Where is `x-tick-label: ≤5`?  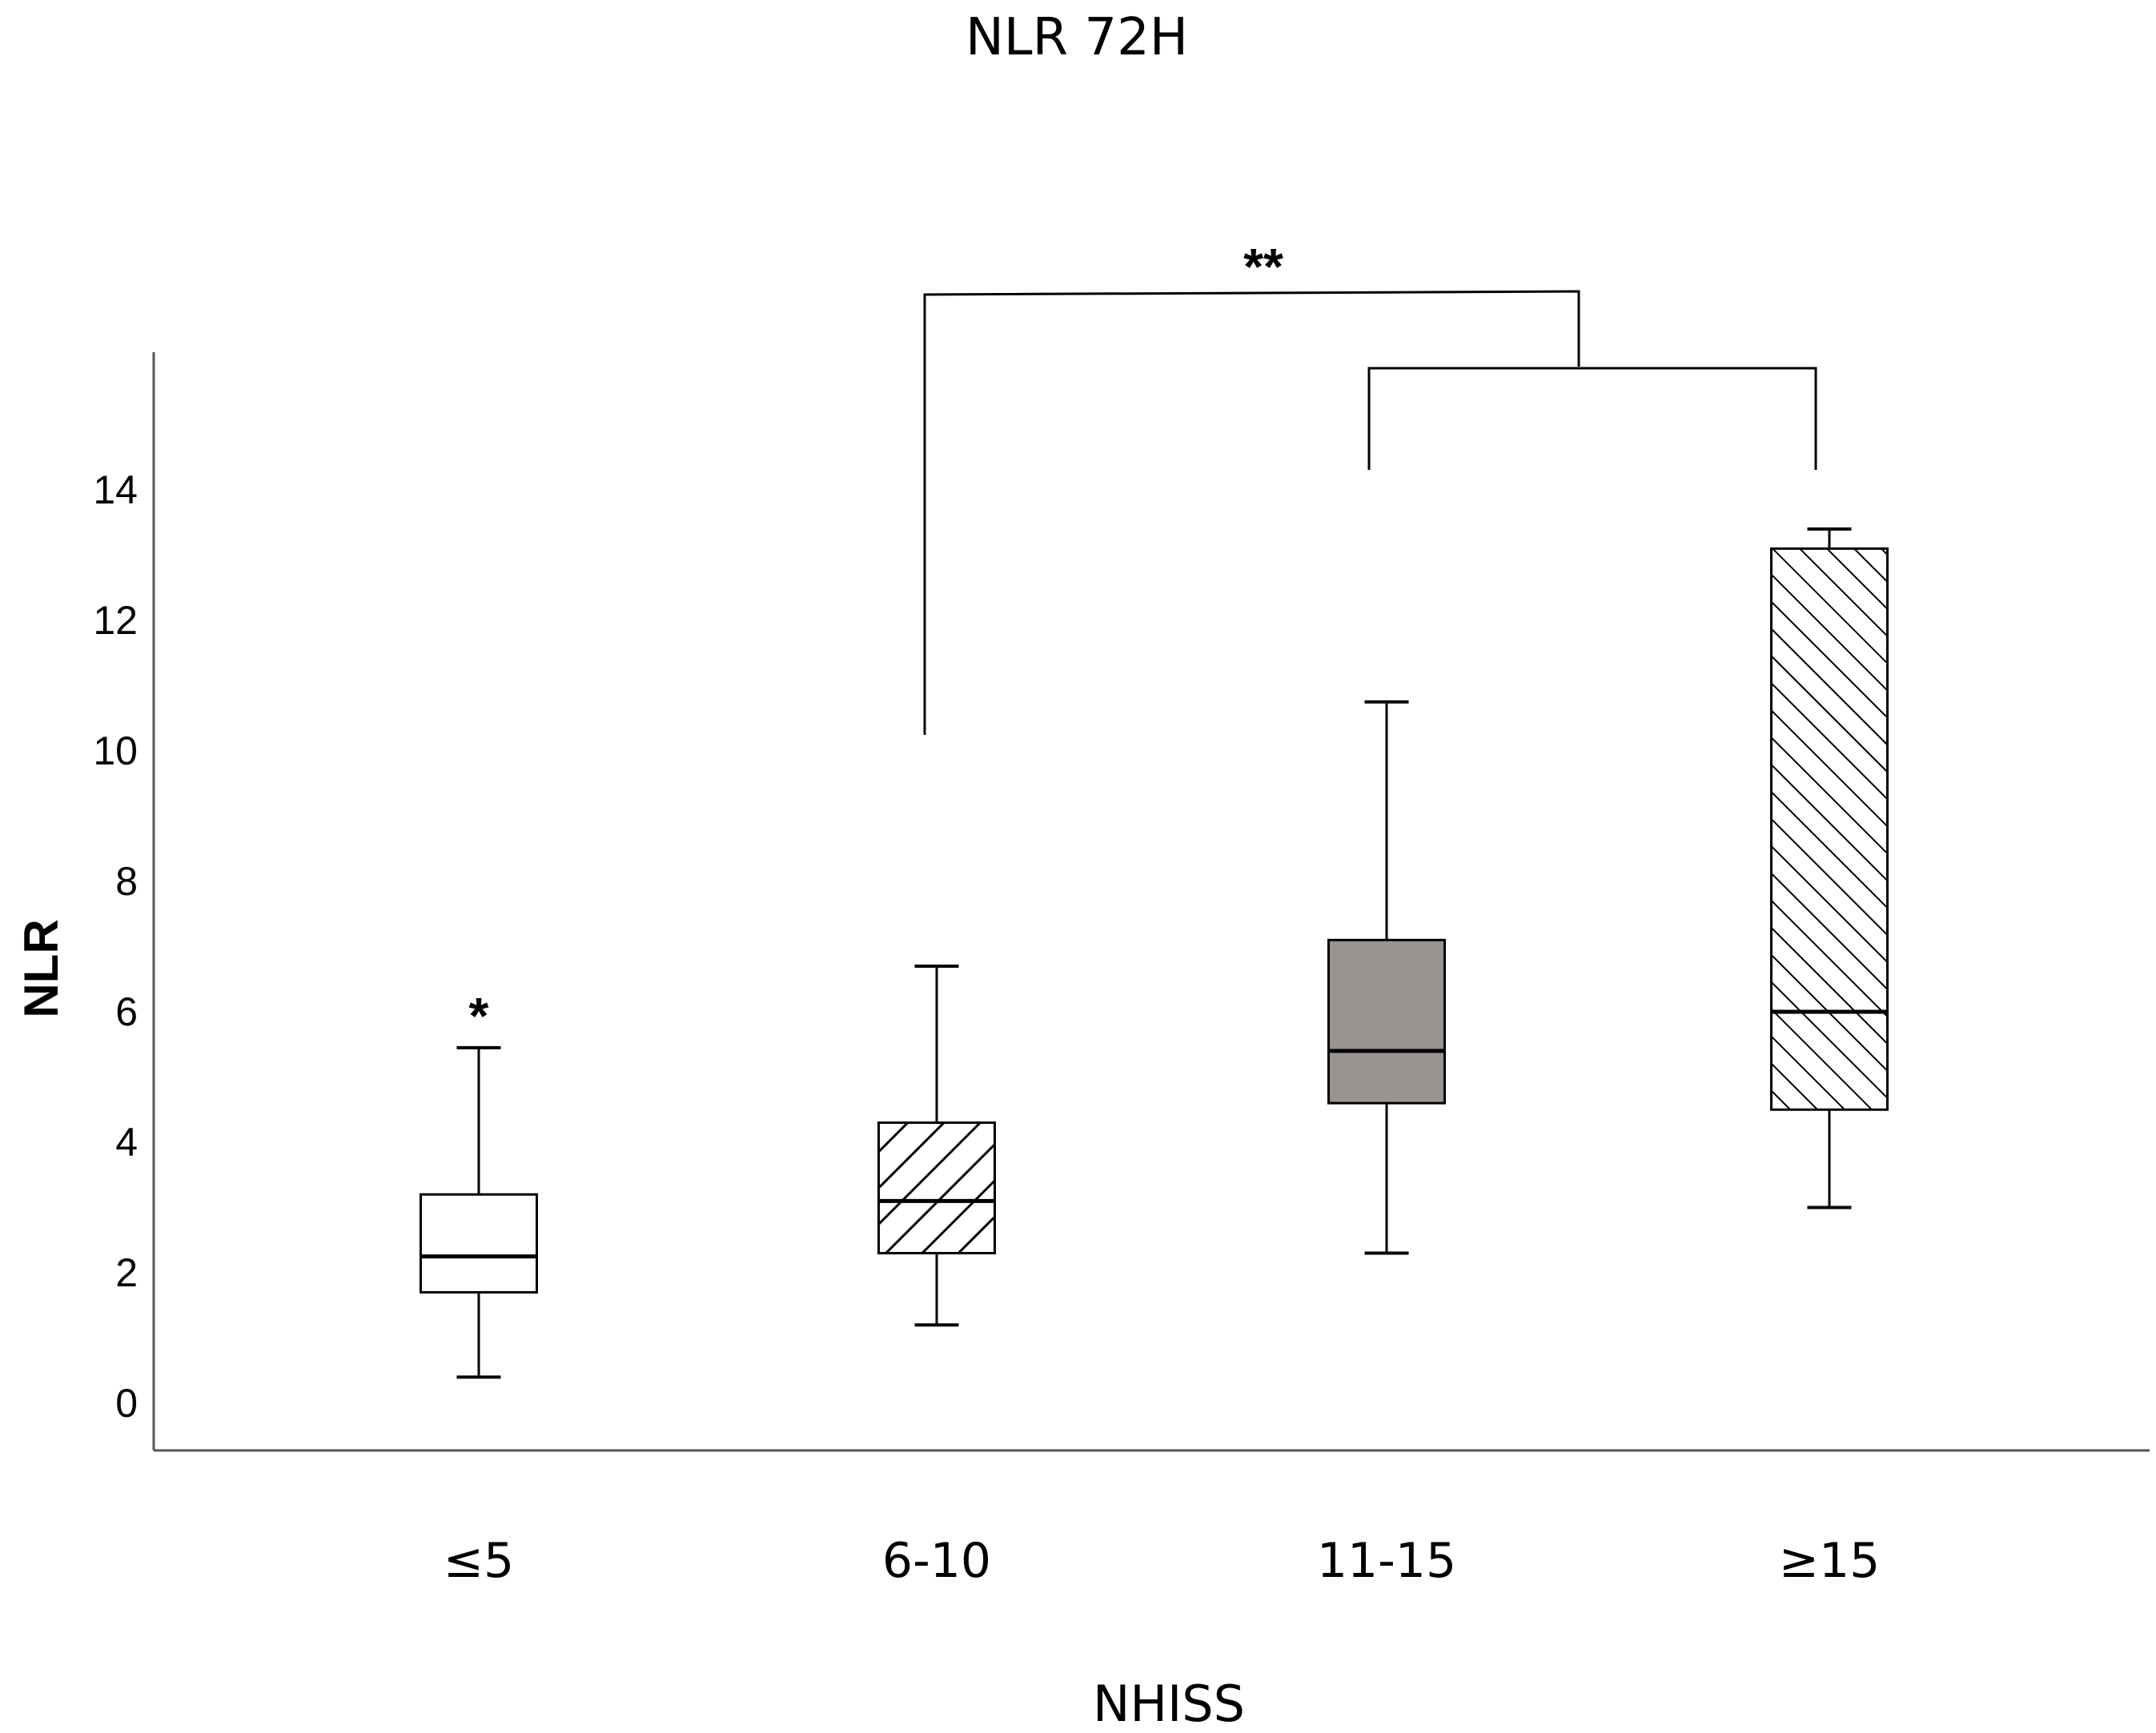
x-tick-label: ≤5 is located at coordinates (479, 1561).